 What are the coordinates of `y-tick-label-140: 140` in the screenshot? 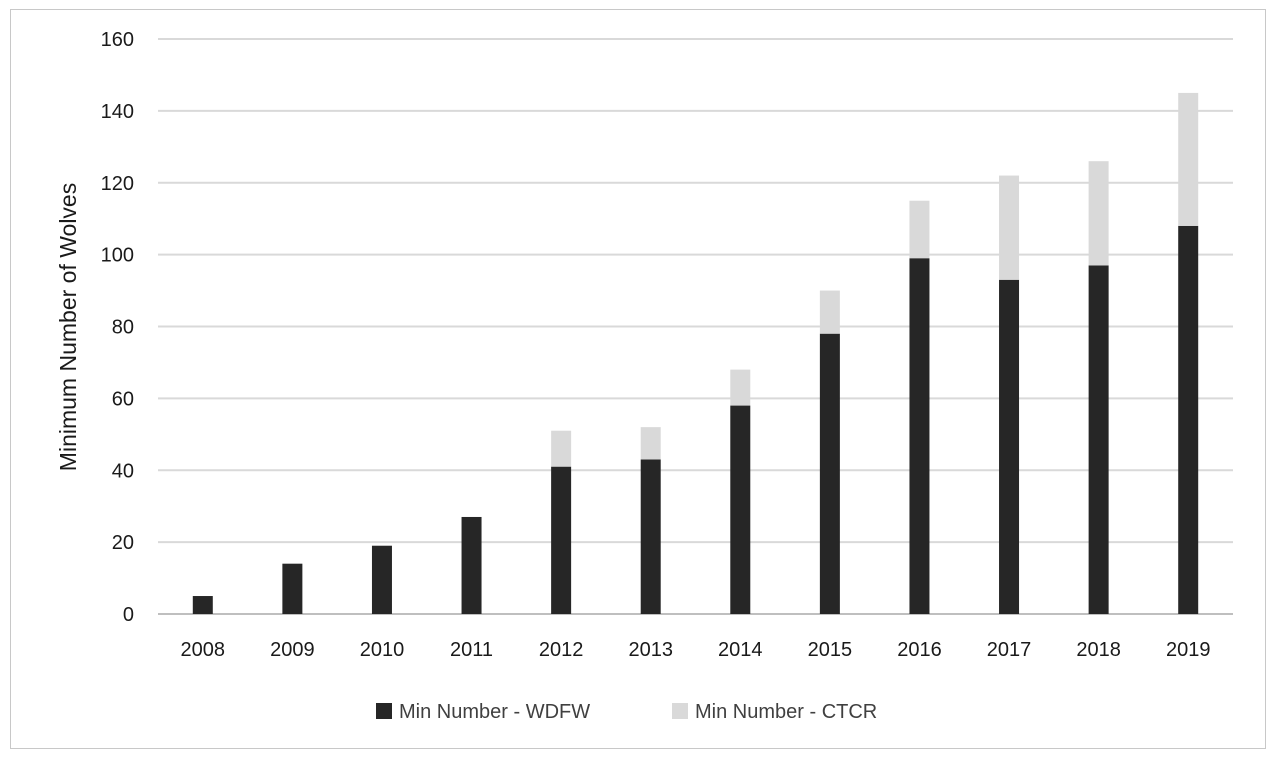 It's located at (117, 112).